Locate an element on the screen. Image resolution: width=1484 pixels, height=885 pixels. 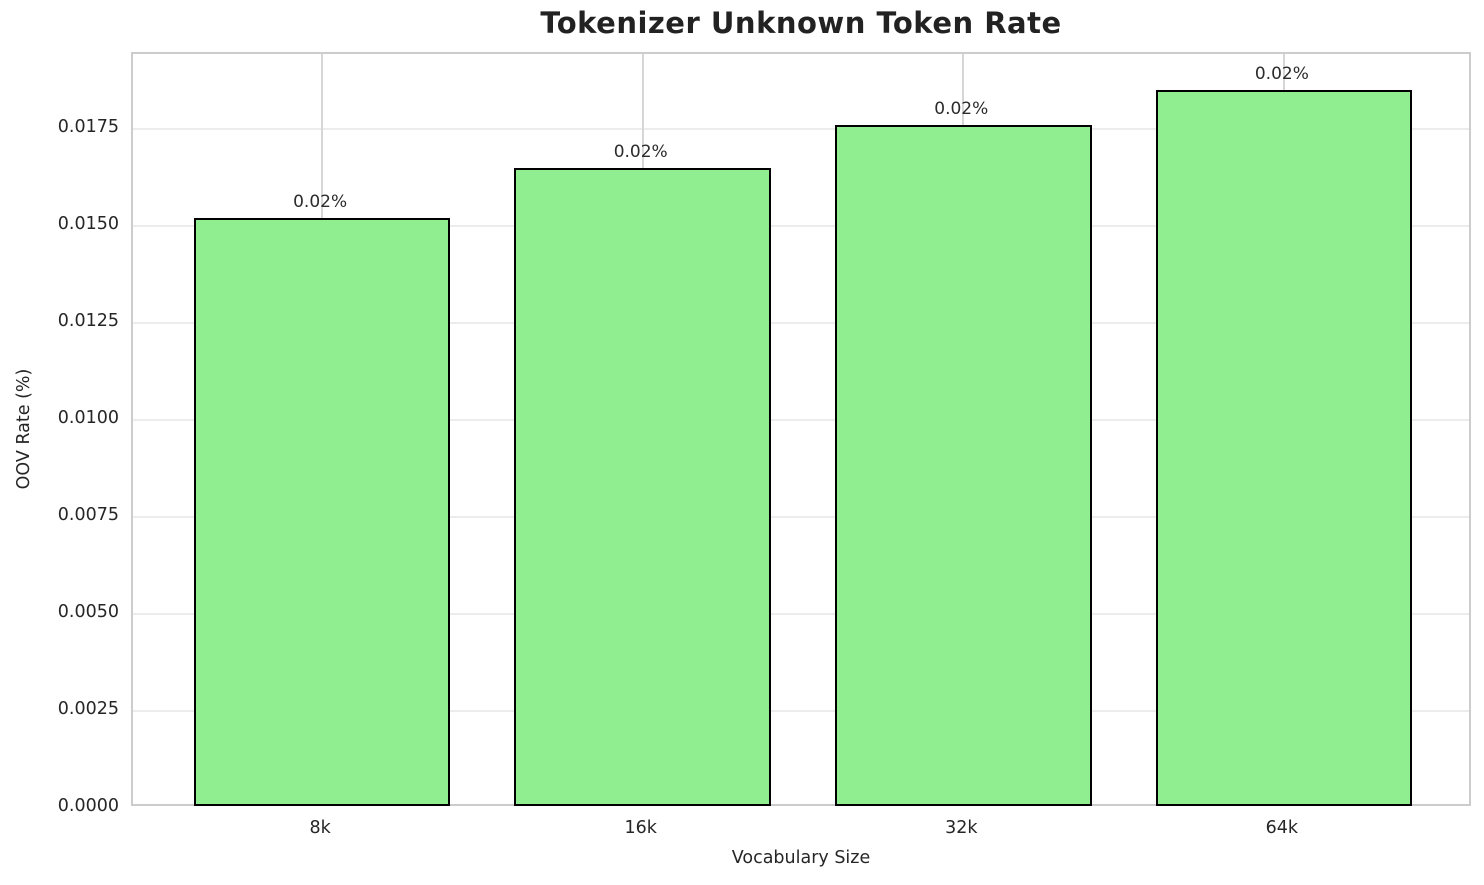
x-axis-label: Vocabulary Size is located at coordinates (801, 858).